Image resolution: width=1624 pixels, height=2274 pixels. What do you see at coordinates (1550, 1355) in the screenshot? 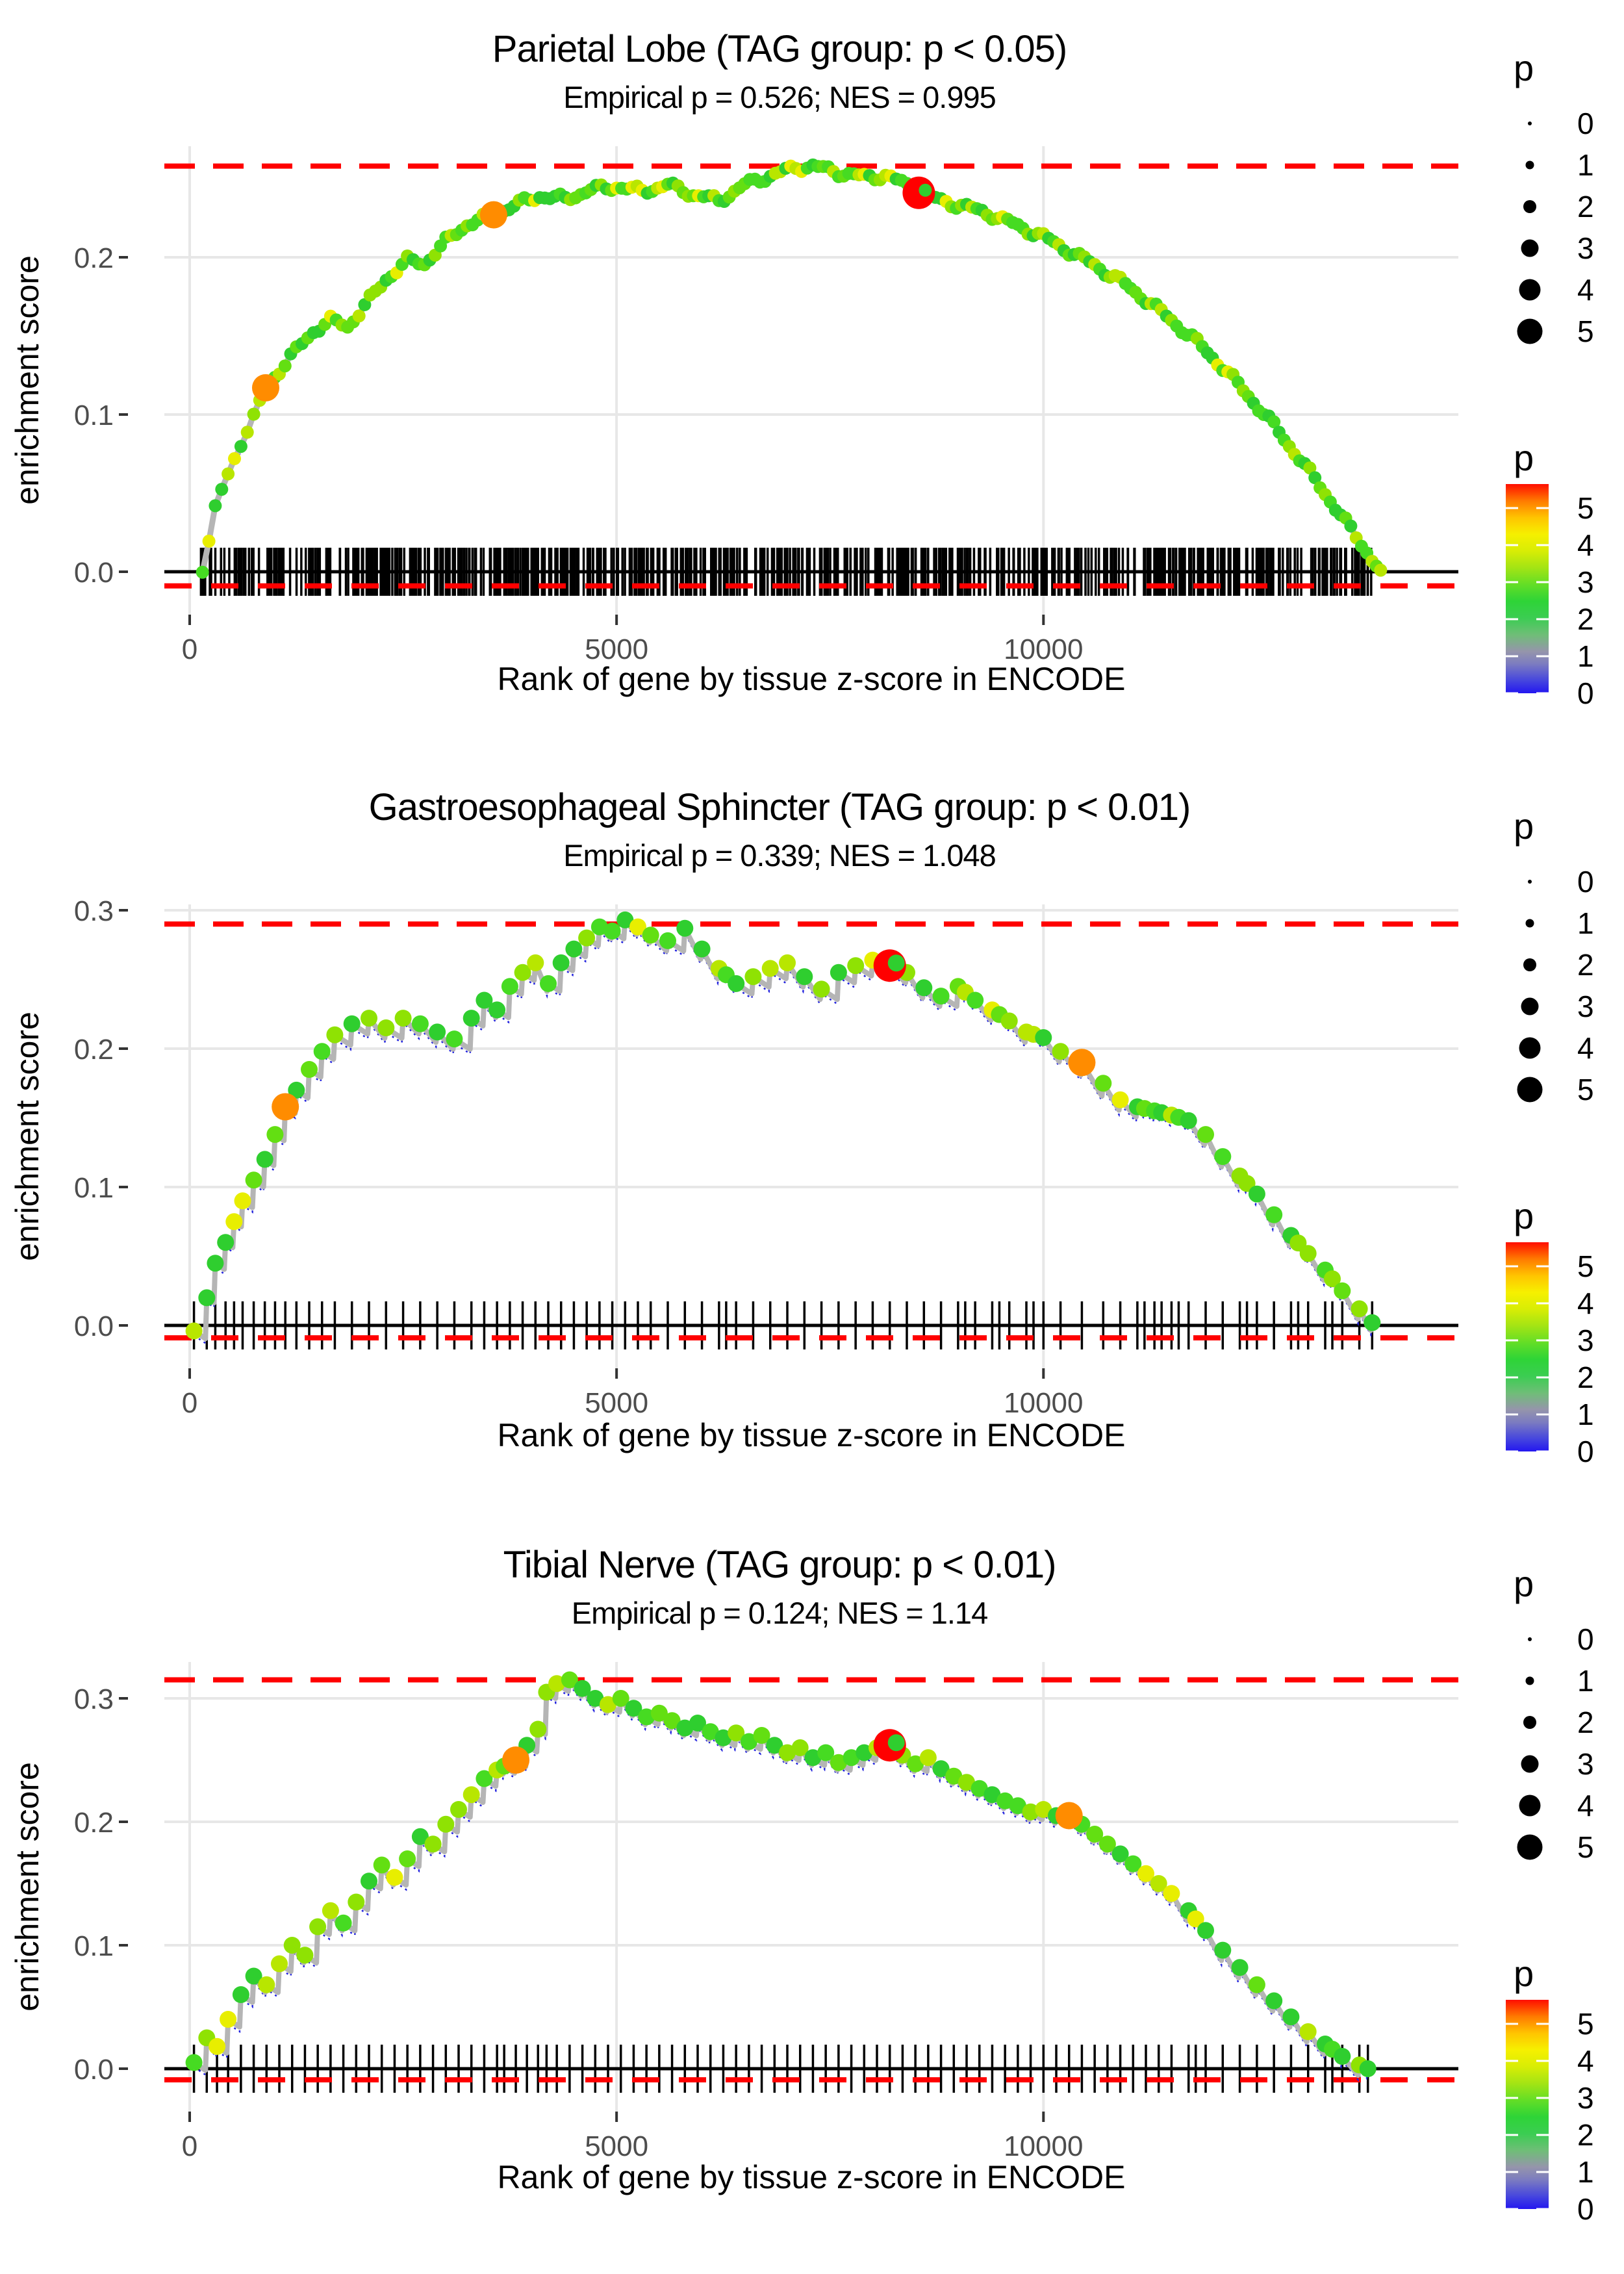
I see `panel-2-color-legend: 543 2 1 0` at bounding box center [1550, 1355].